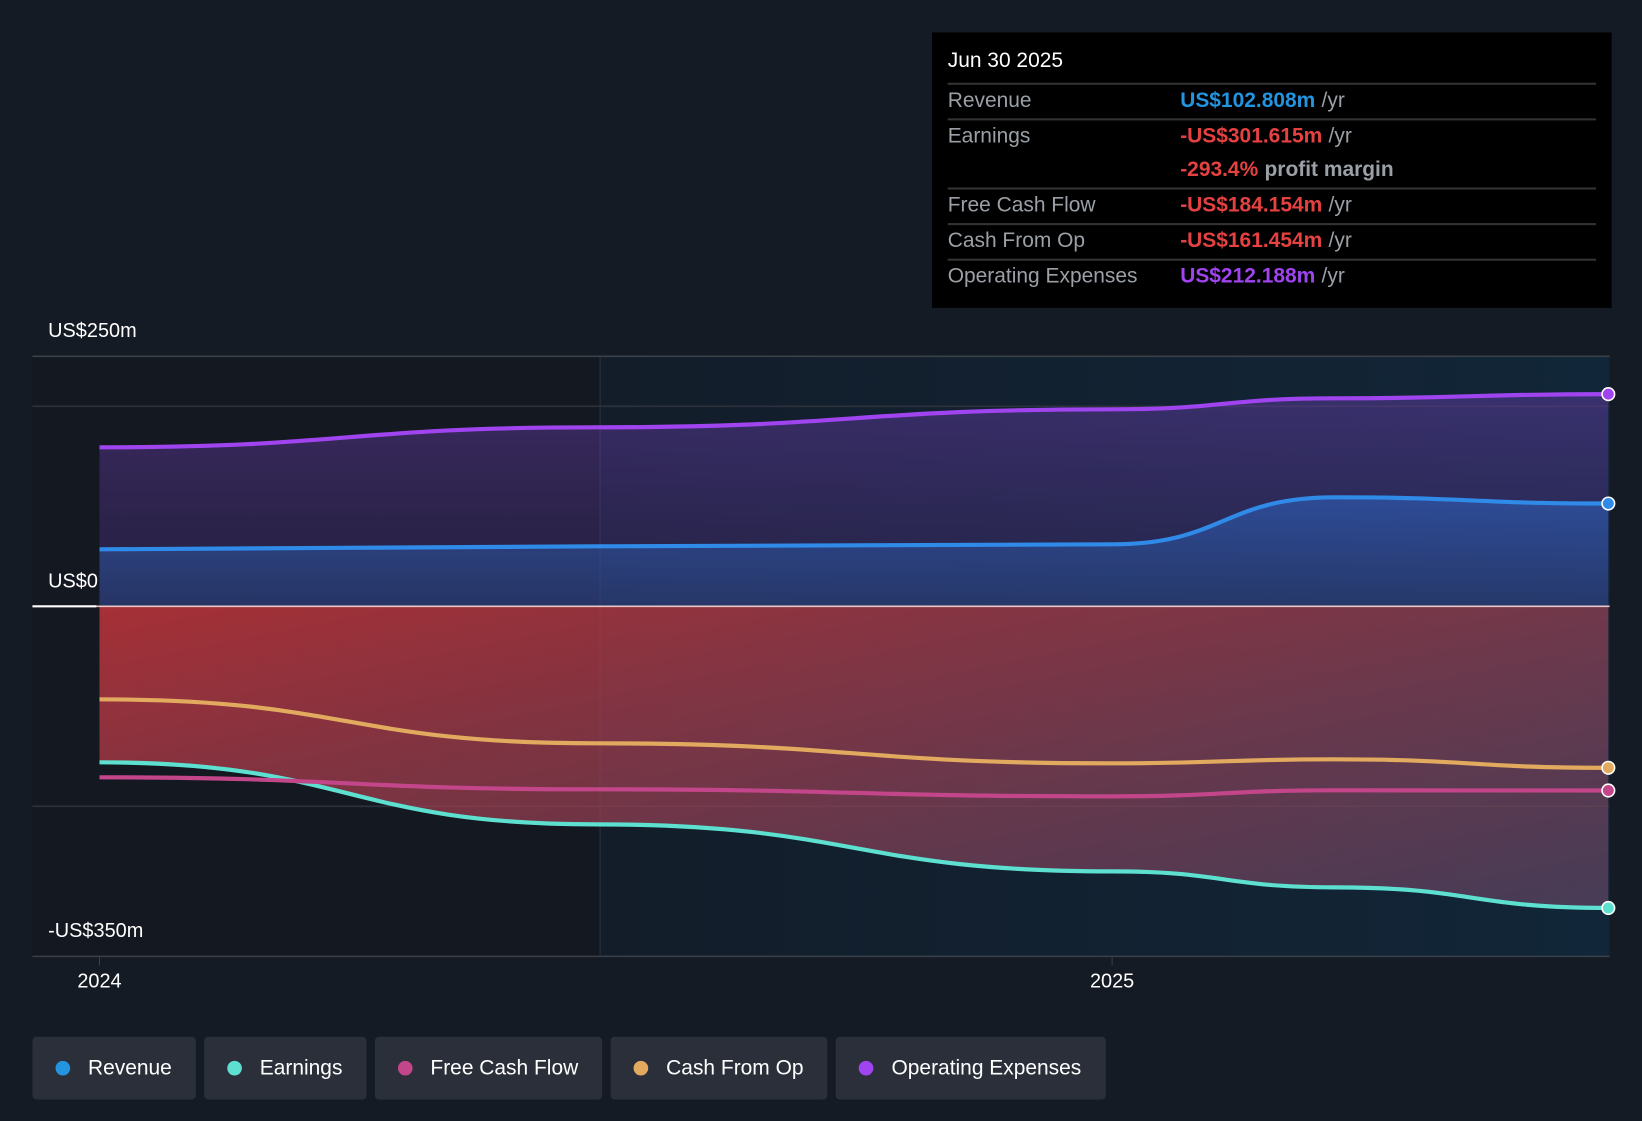 This screenshot has height=1121, width=1642. I want to click on earnings-dot-icon, so click(234, 1068).